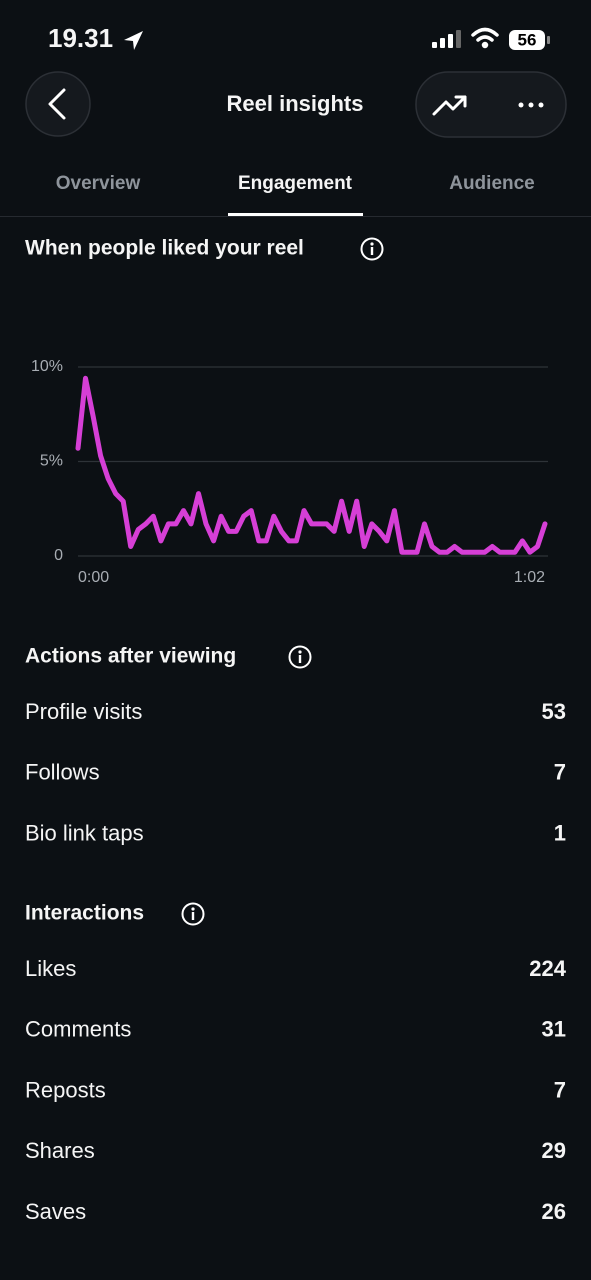 Image resolution: width=591 pixels, height=1280 pixels. I want to click on trend-button, so click(449, 105).